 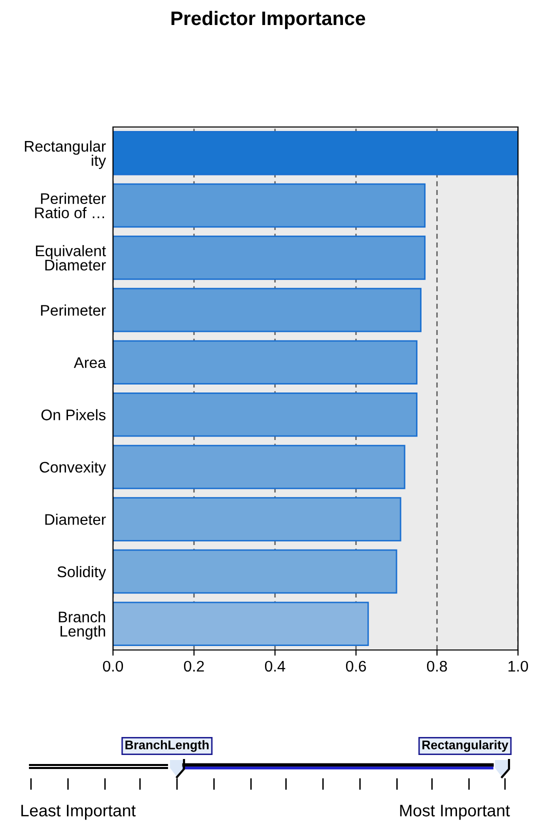 I want to click on y-tick-label: Perimeter, so click(x=73, y=310).